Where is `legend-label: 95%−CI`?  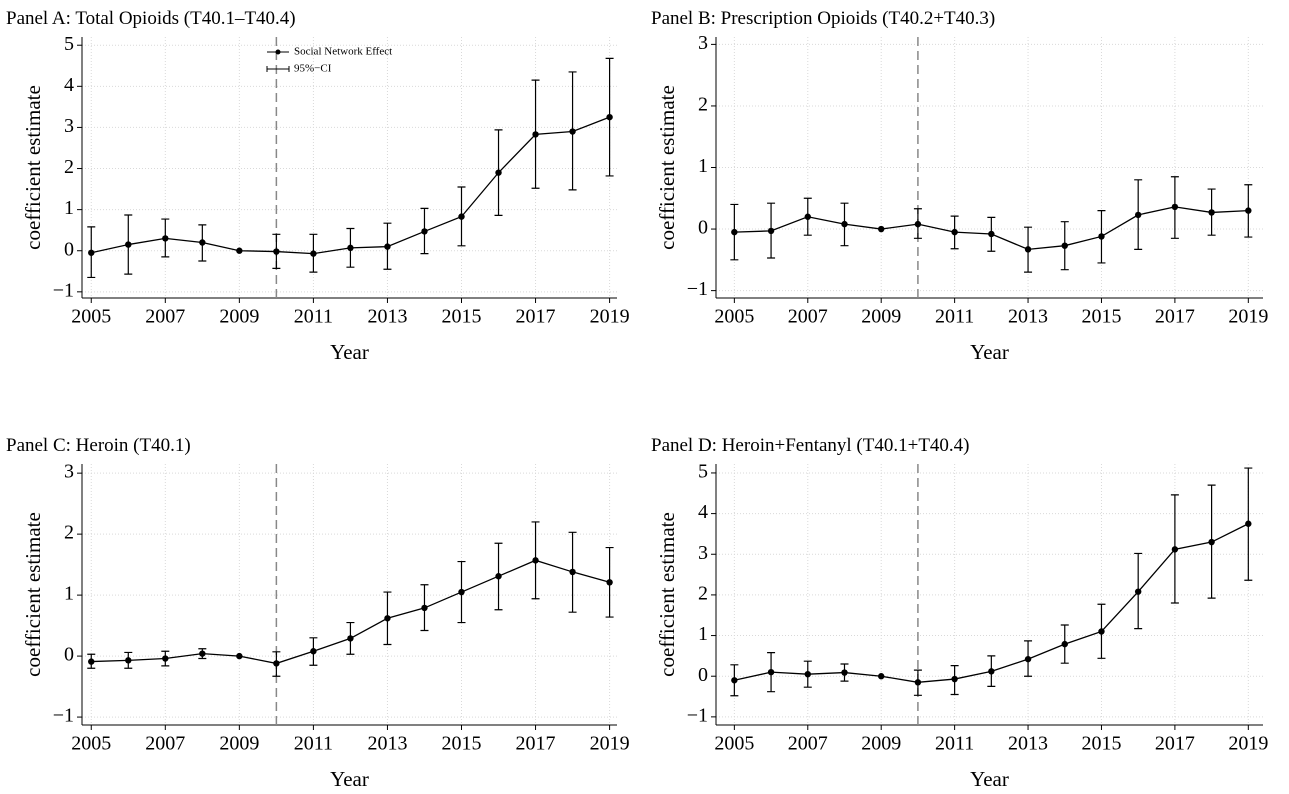
legend-label: 95%−CI is located at coordinates (313, 69).